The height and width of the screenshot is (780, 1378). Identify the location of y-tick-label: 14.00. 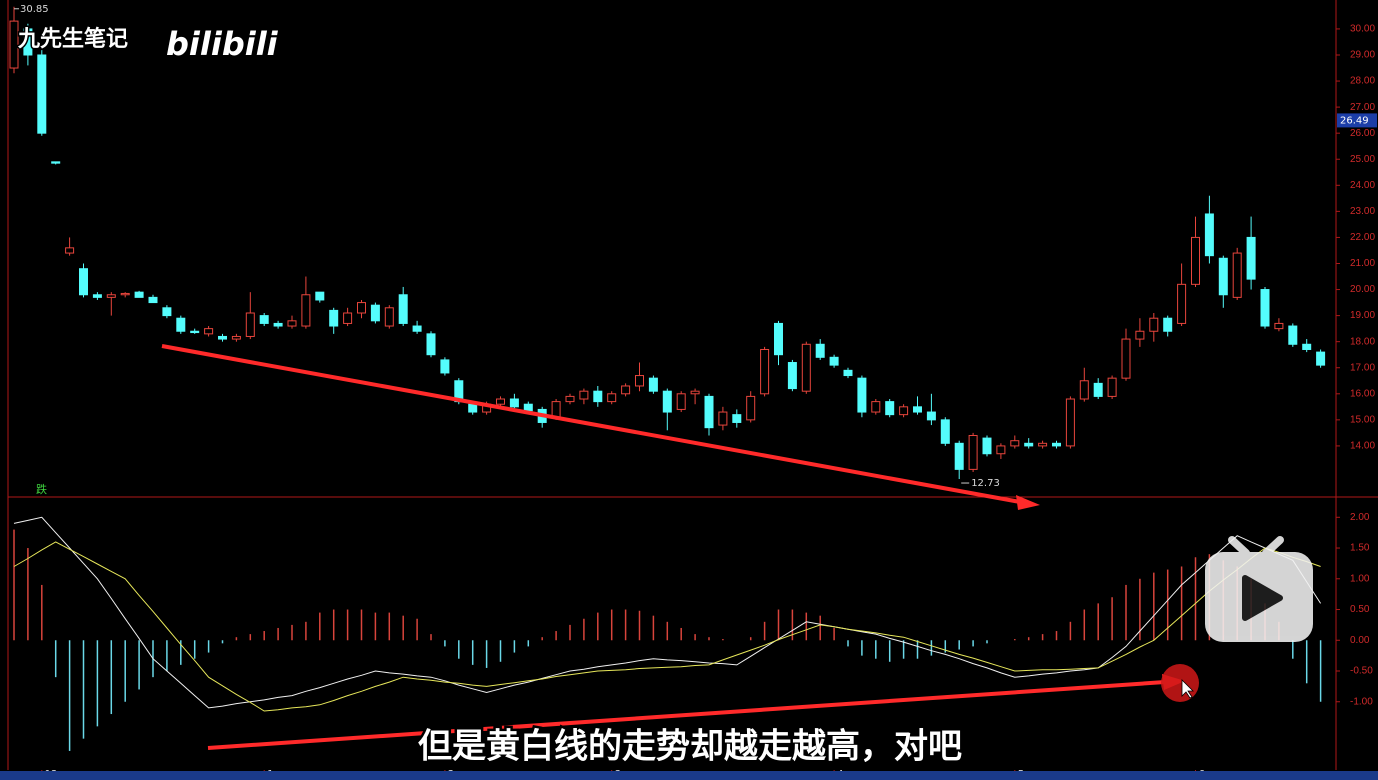
(1362, 446).